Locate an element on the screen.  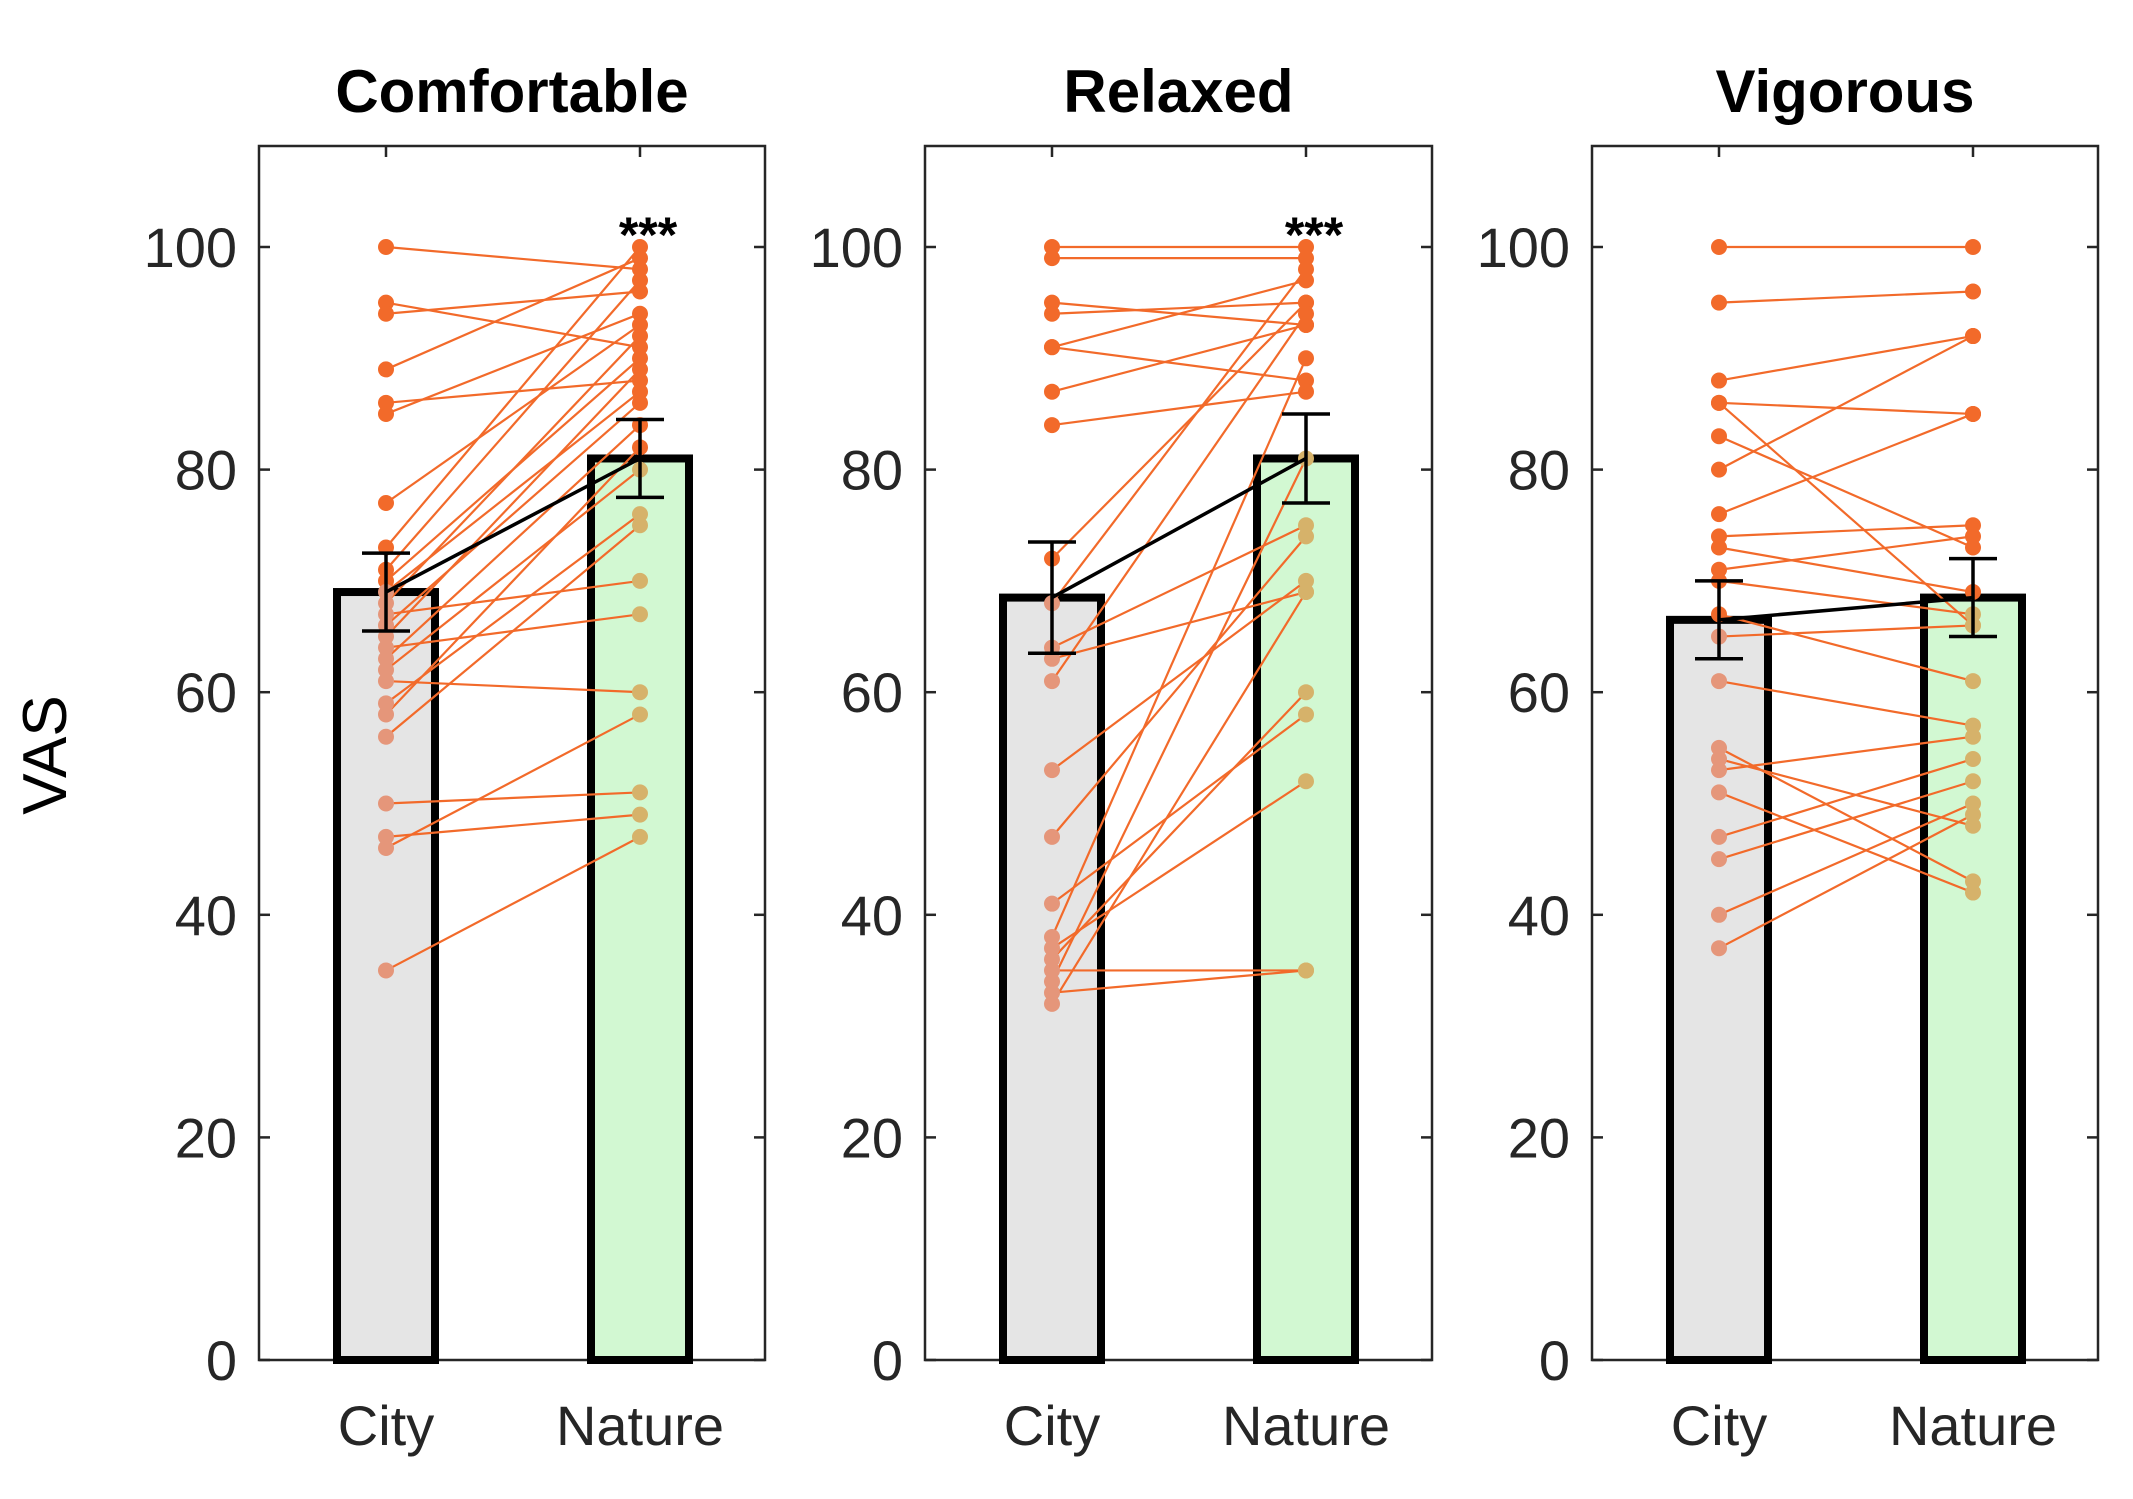
y-tick-label: 40 is located at coordinates (1539, 915).